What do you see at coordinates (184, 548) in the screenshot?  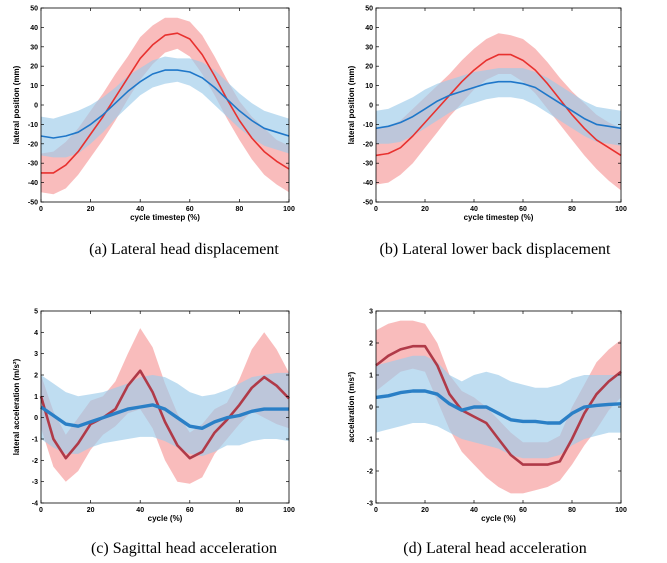 I see `subfigure-caption: (c) Sagittal head acceleration` at bounding box center [184, 548].